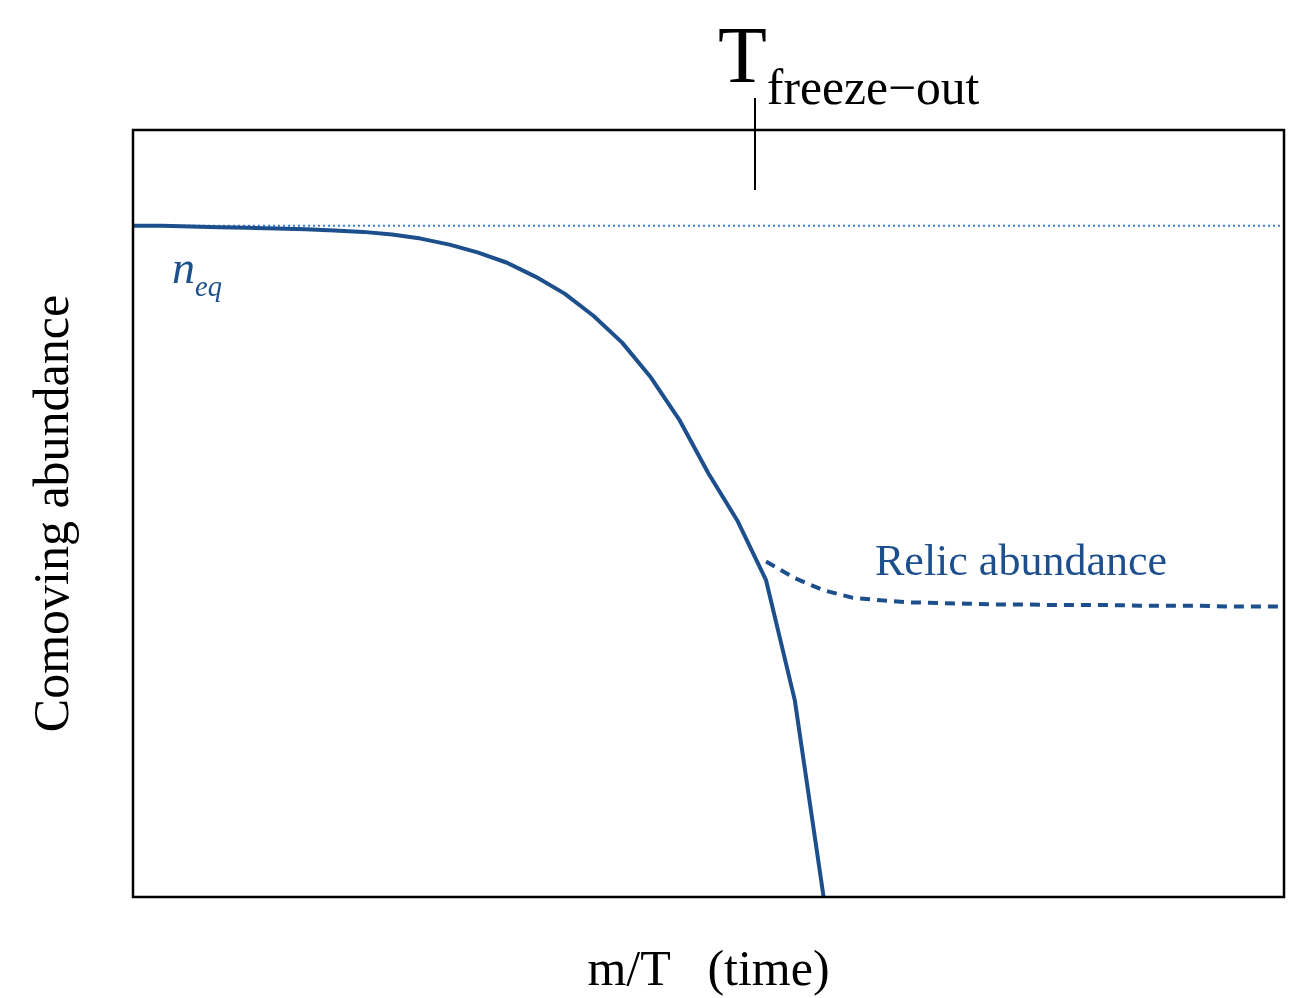 Image resolution: width=1301 pixels, height=998 pixels. Describe the element at coordinates (51, 513) in the screenshot. I see `y-axis-title: Comoving abundance` at that location.